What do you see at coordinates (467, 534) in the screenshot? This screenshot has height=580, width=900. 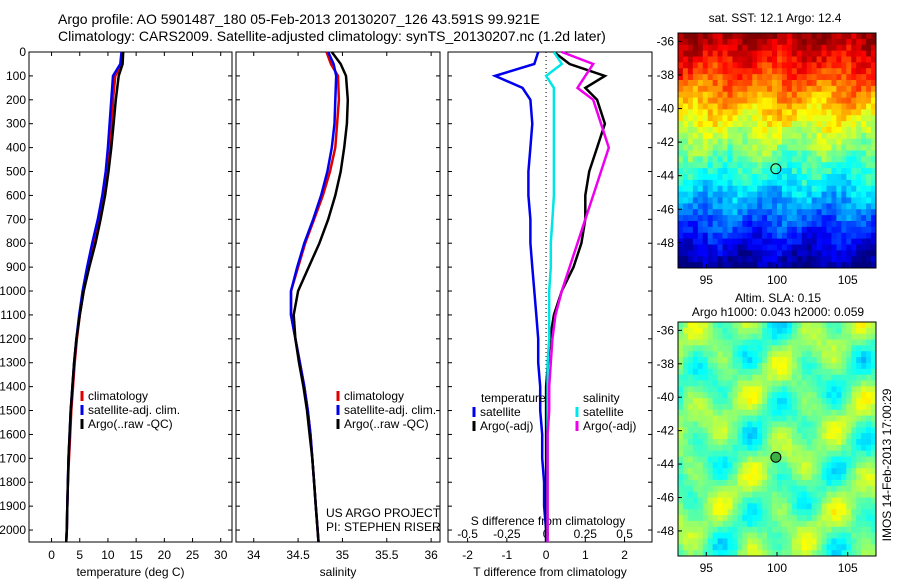 I see `top-tick-label: -0.5` at bounding box center [467, 534].